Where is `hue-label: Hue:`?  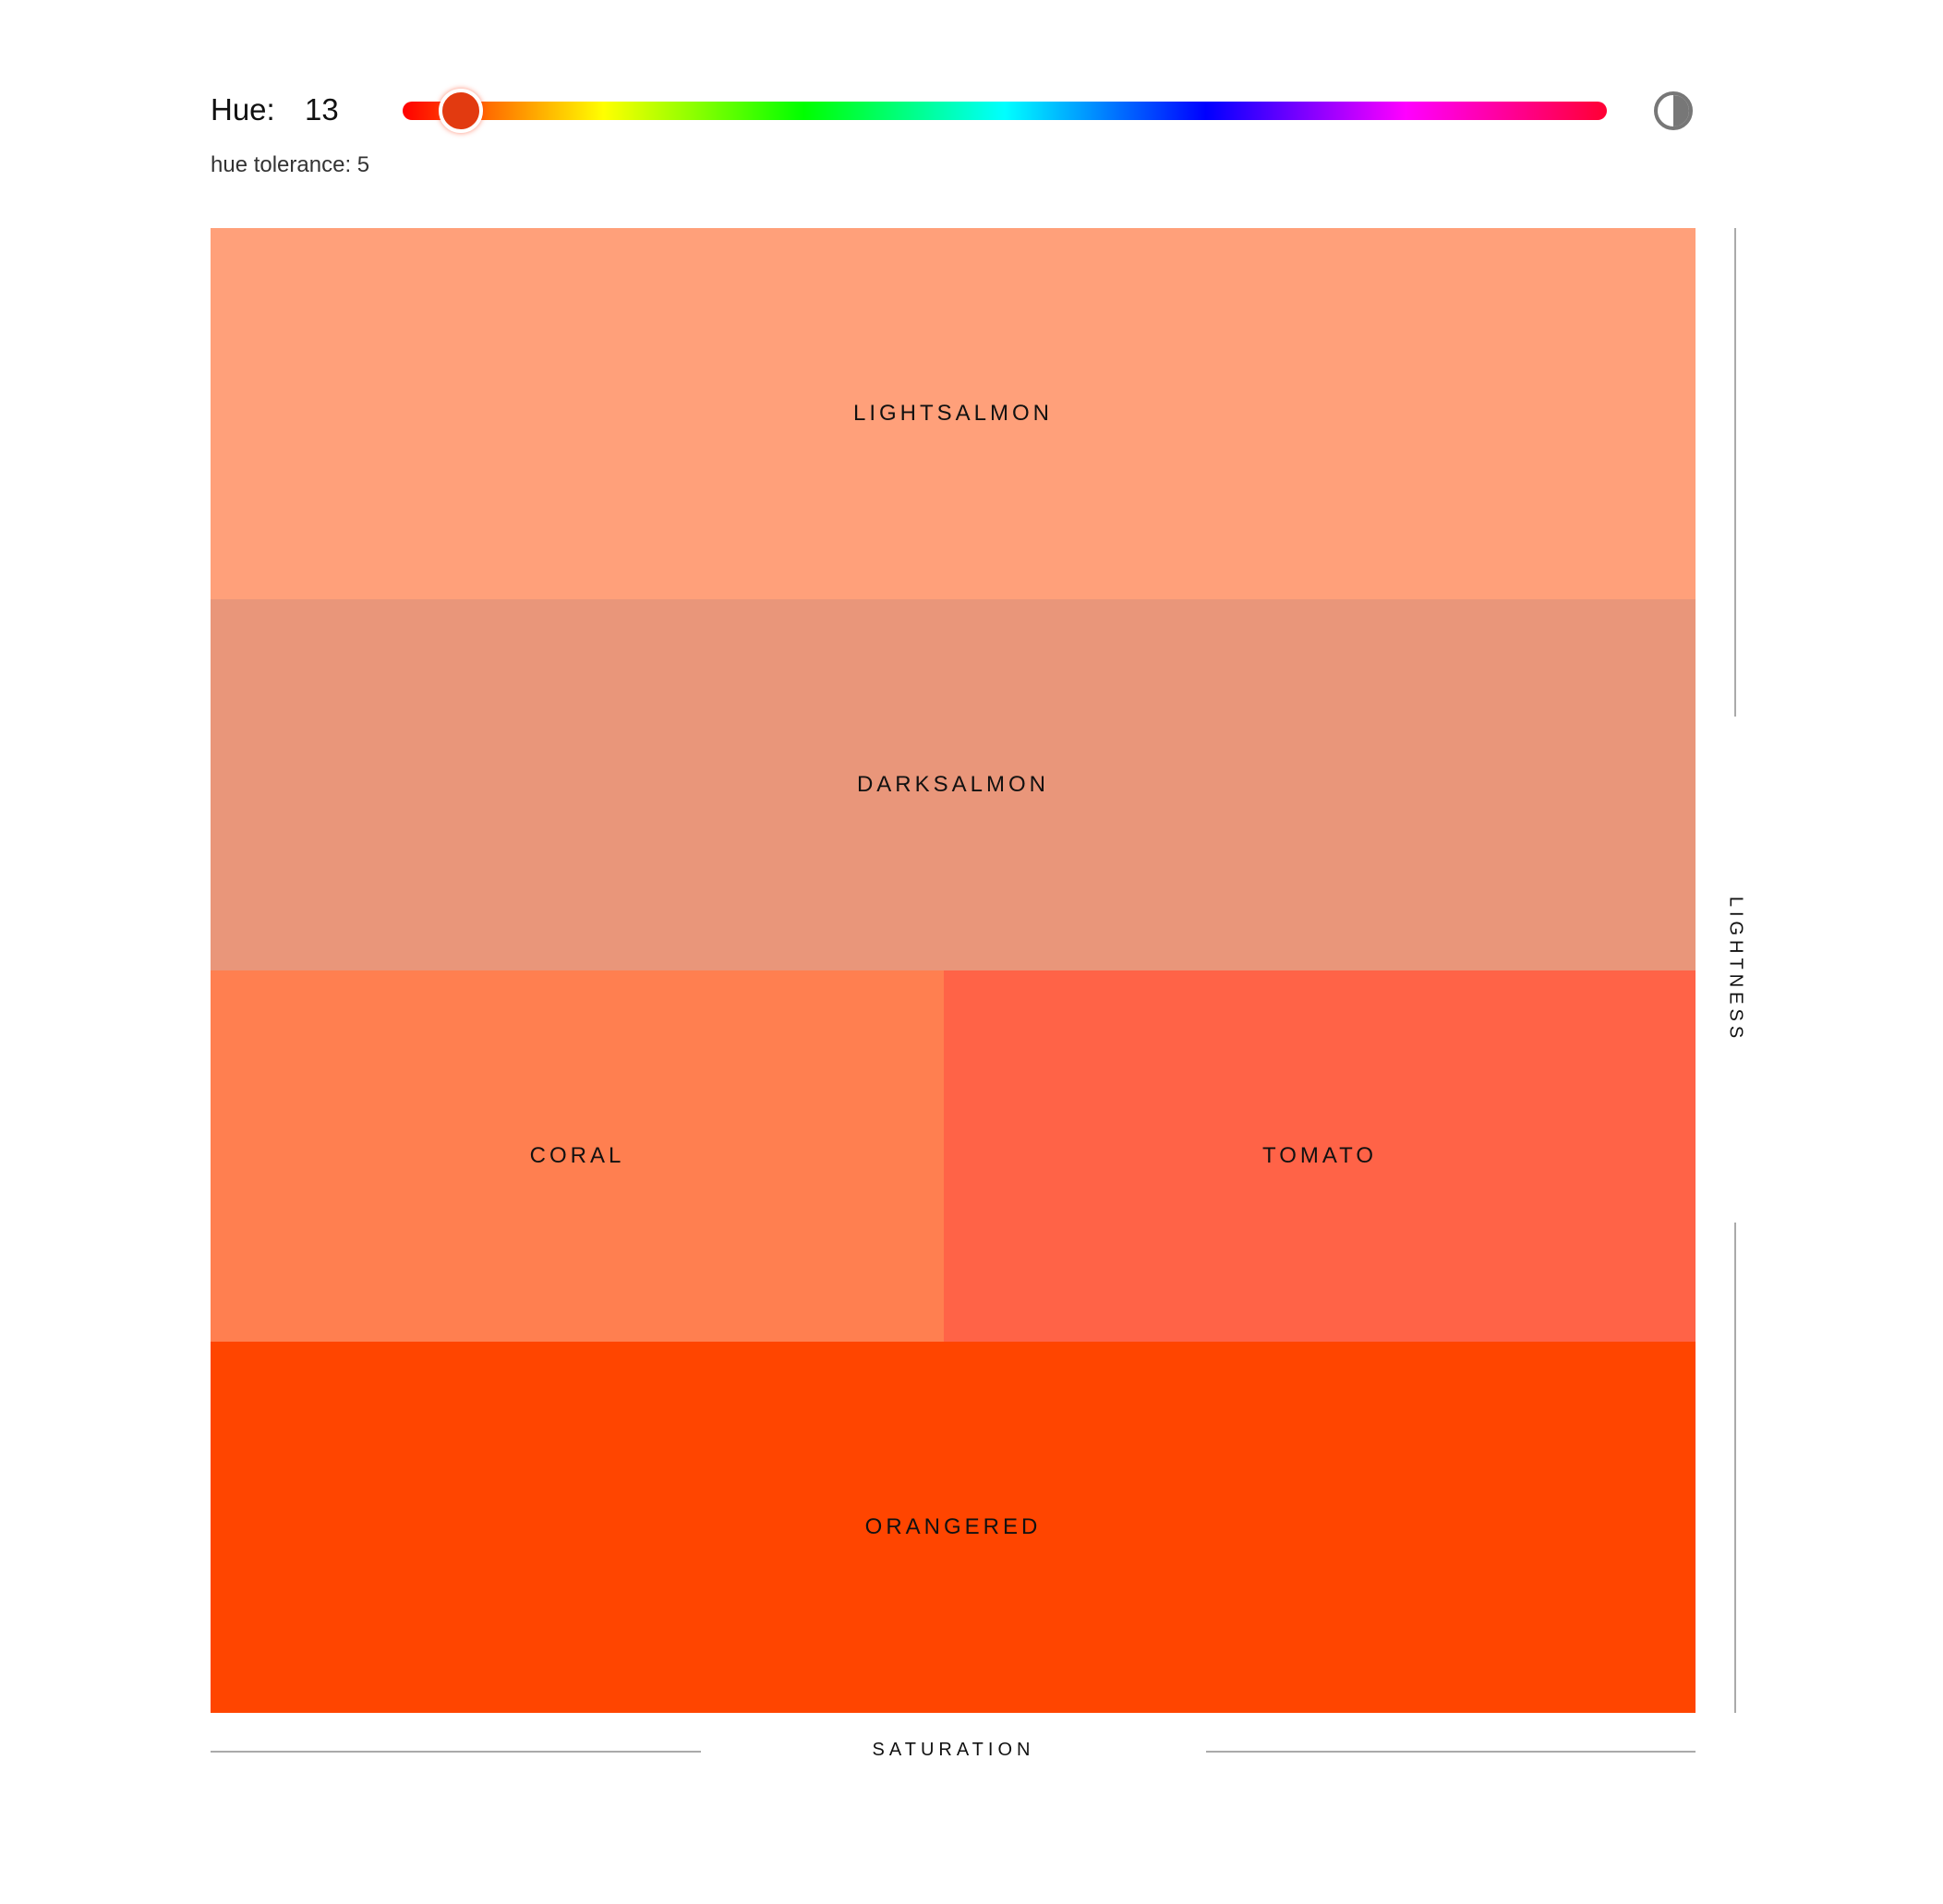 hue-label: Hue: is located at coordinates (243, 109).